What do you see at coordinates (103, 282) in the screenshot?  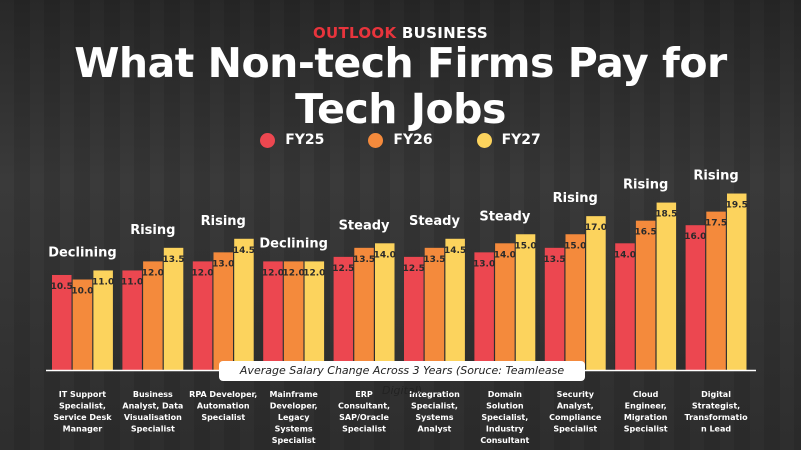 I see `bar-value-label: 11.0` at bounding box center [103, 282].